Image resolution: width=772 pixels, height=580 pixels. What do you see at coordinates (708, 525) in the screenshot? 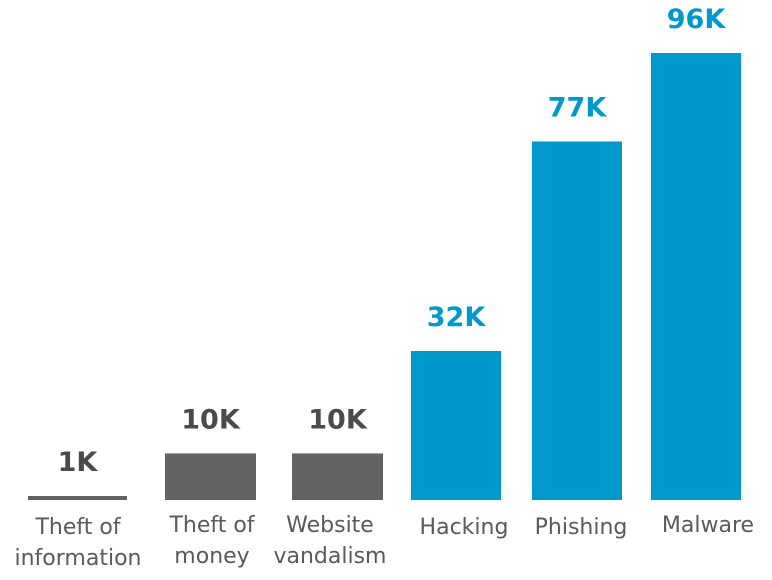
I see `category-label: Malware` at bounding box center [708, 525].